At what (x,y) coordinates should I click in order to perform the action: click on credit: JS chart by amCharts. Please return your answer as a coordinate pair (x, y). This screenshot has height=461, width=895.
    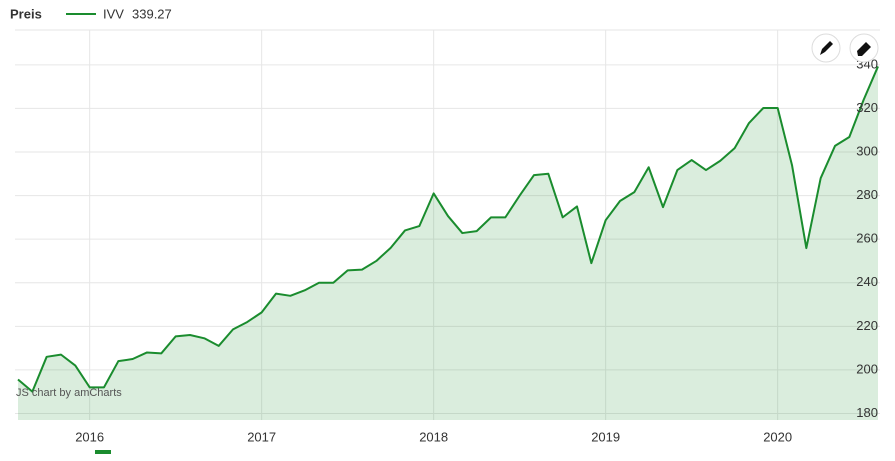
    Looking at the image, I should click on (69, 393).